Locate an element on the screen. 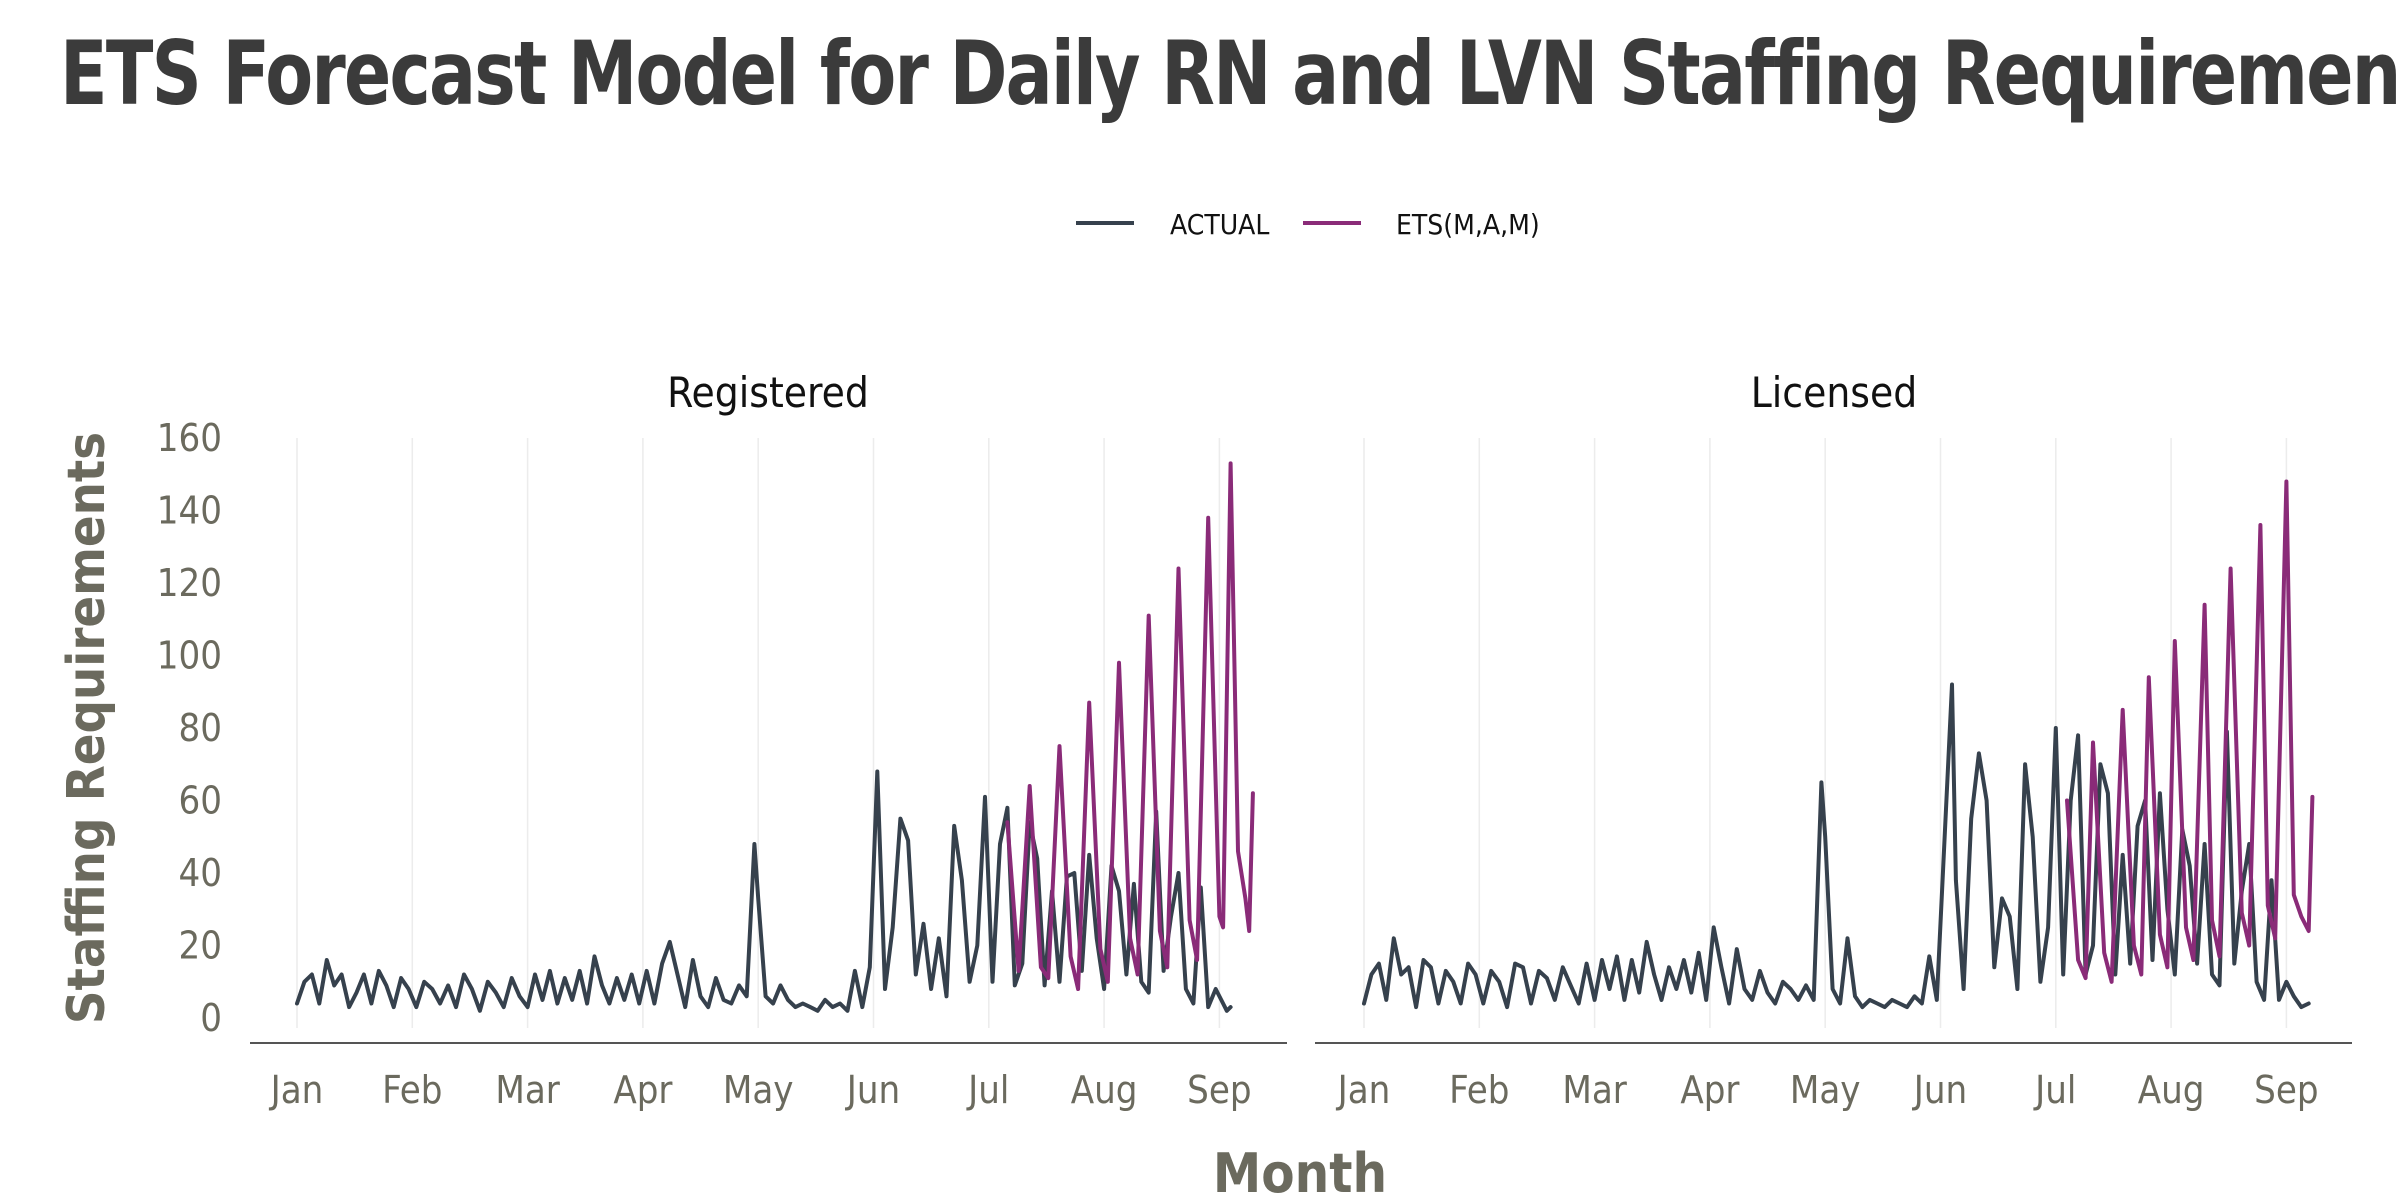  y-tick-label: 140 is located at coordinates (189, 511).